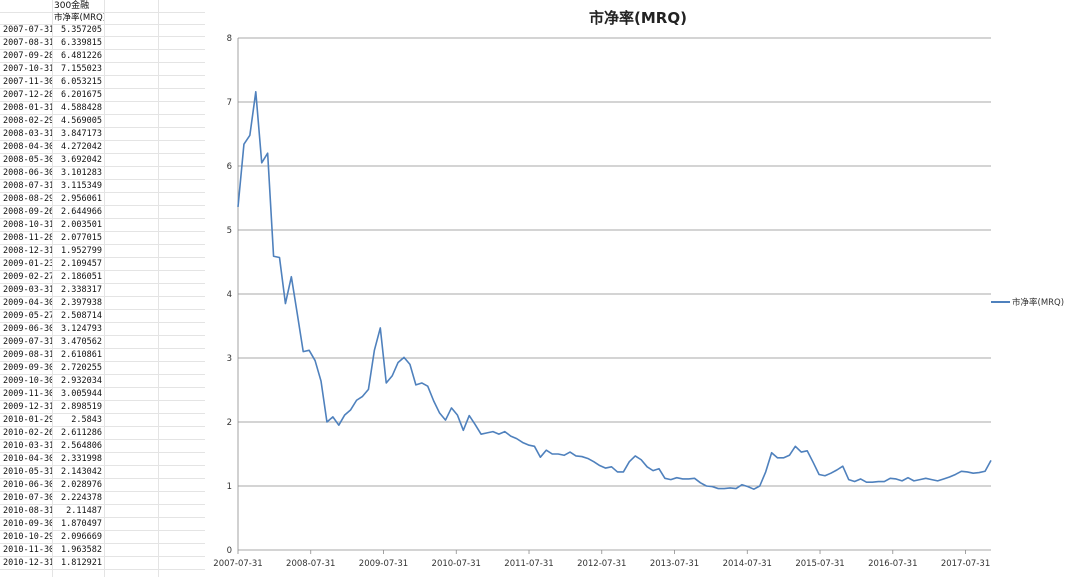 The height and width of the screenshot is (577, 1080). I want to click on value-cell: 3.005944, so click(81, 394).